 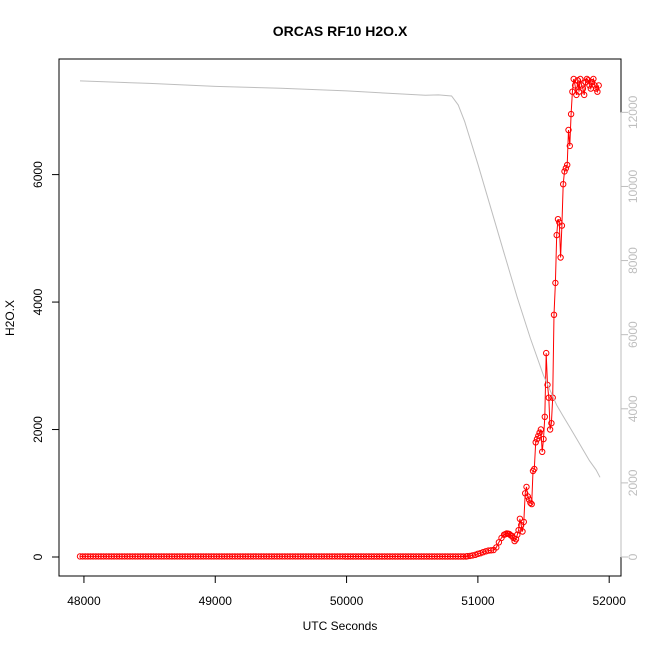 What do you see at coordinates (633, 186) in the screenshot?
I see `y2-tick-label: 10000` at bounding box center [633, 186].